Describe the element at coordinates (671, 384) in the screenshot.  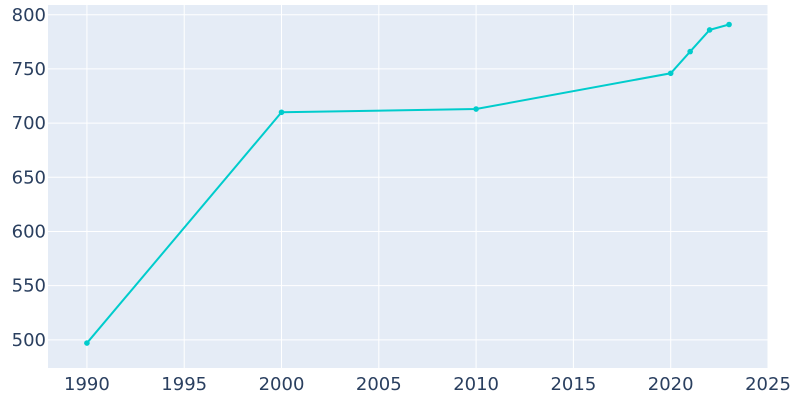
I see `x-tick-label: 2020` at that location.